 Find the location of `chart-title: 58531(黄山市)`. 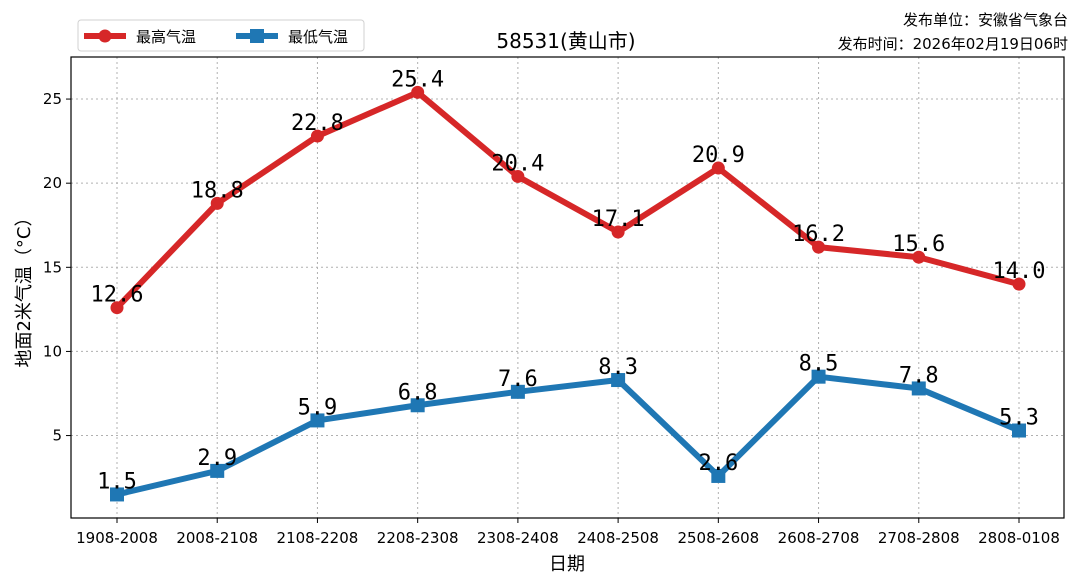

chart-title: 58531(黄山市) is located at coordinates (565, 41).